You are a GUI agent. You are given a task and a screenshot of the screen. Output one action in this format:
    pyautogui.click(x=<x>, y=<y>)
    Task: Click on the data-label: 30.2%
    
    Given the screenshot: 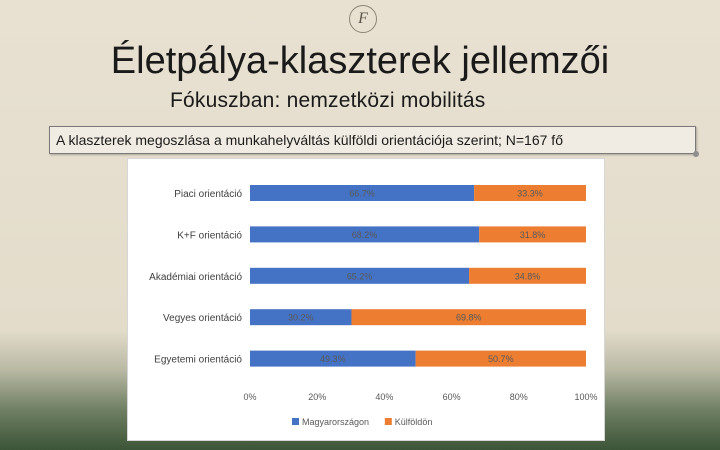 What is the action you would take?
    pyautogui.click(x=301, y=318)
    